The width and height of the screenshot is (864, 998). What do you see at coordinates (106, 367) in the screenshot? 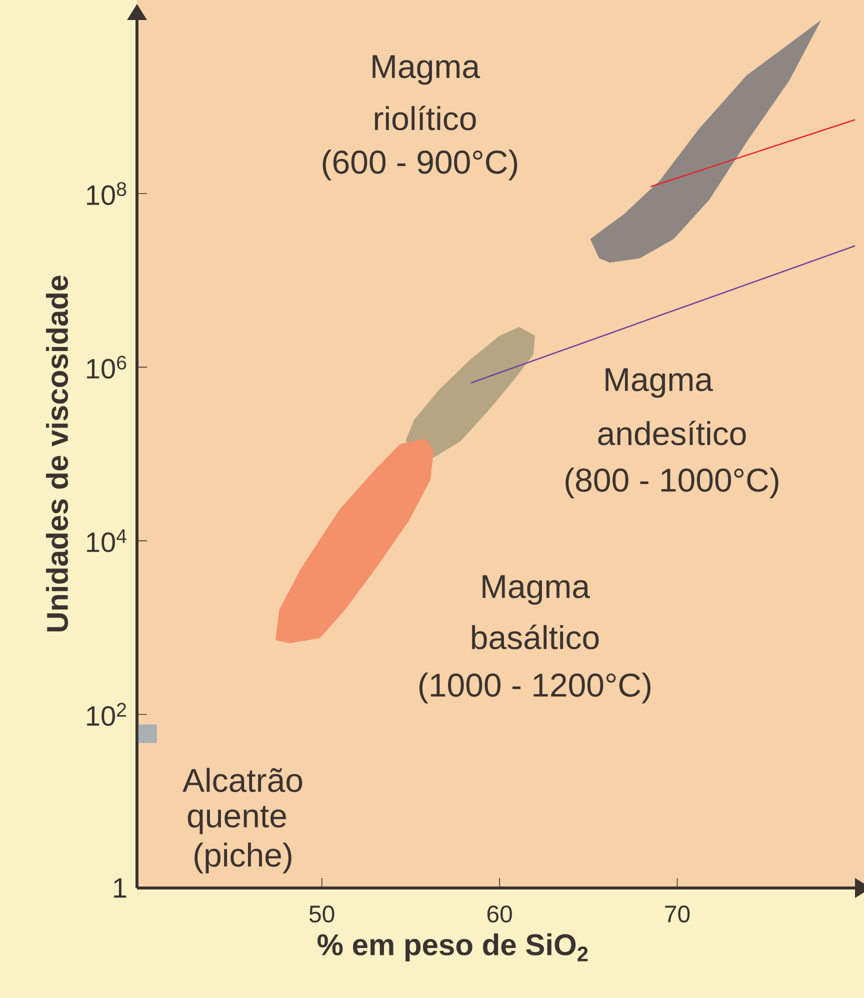
I see `y-tick-label: 10$^{6}$` at bounding box center [106, 367].